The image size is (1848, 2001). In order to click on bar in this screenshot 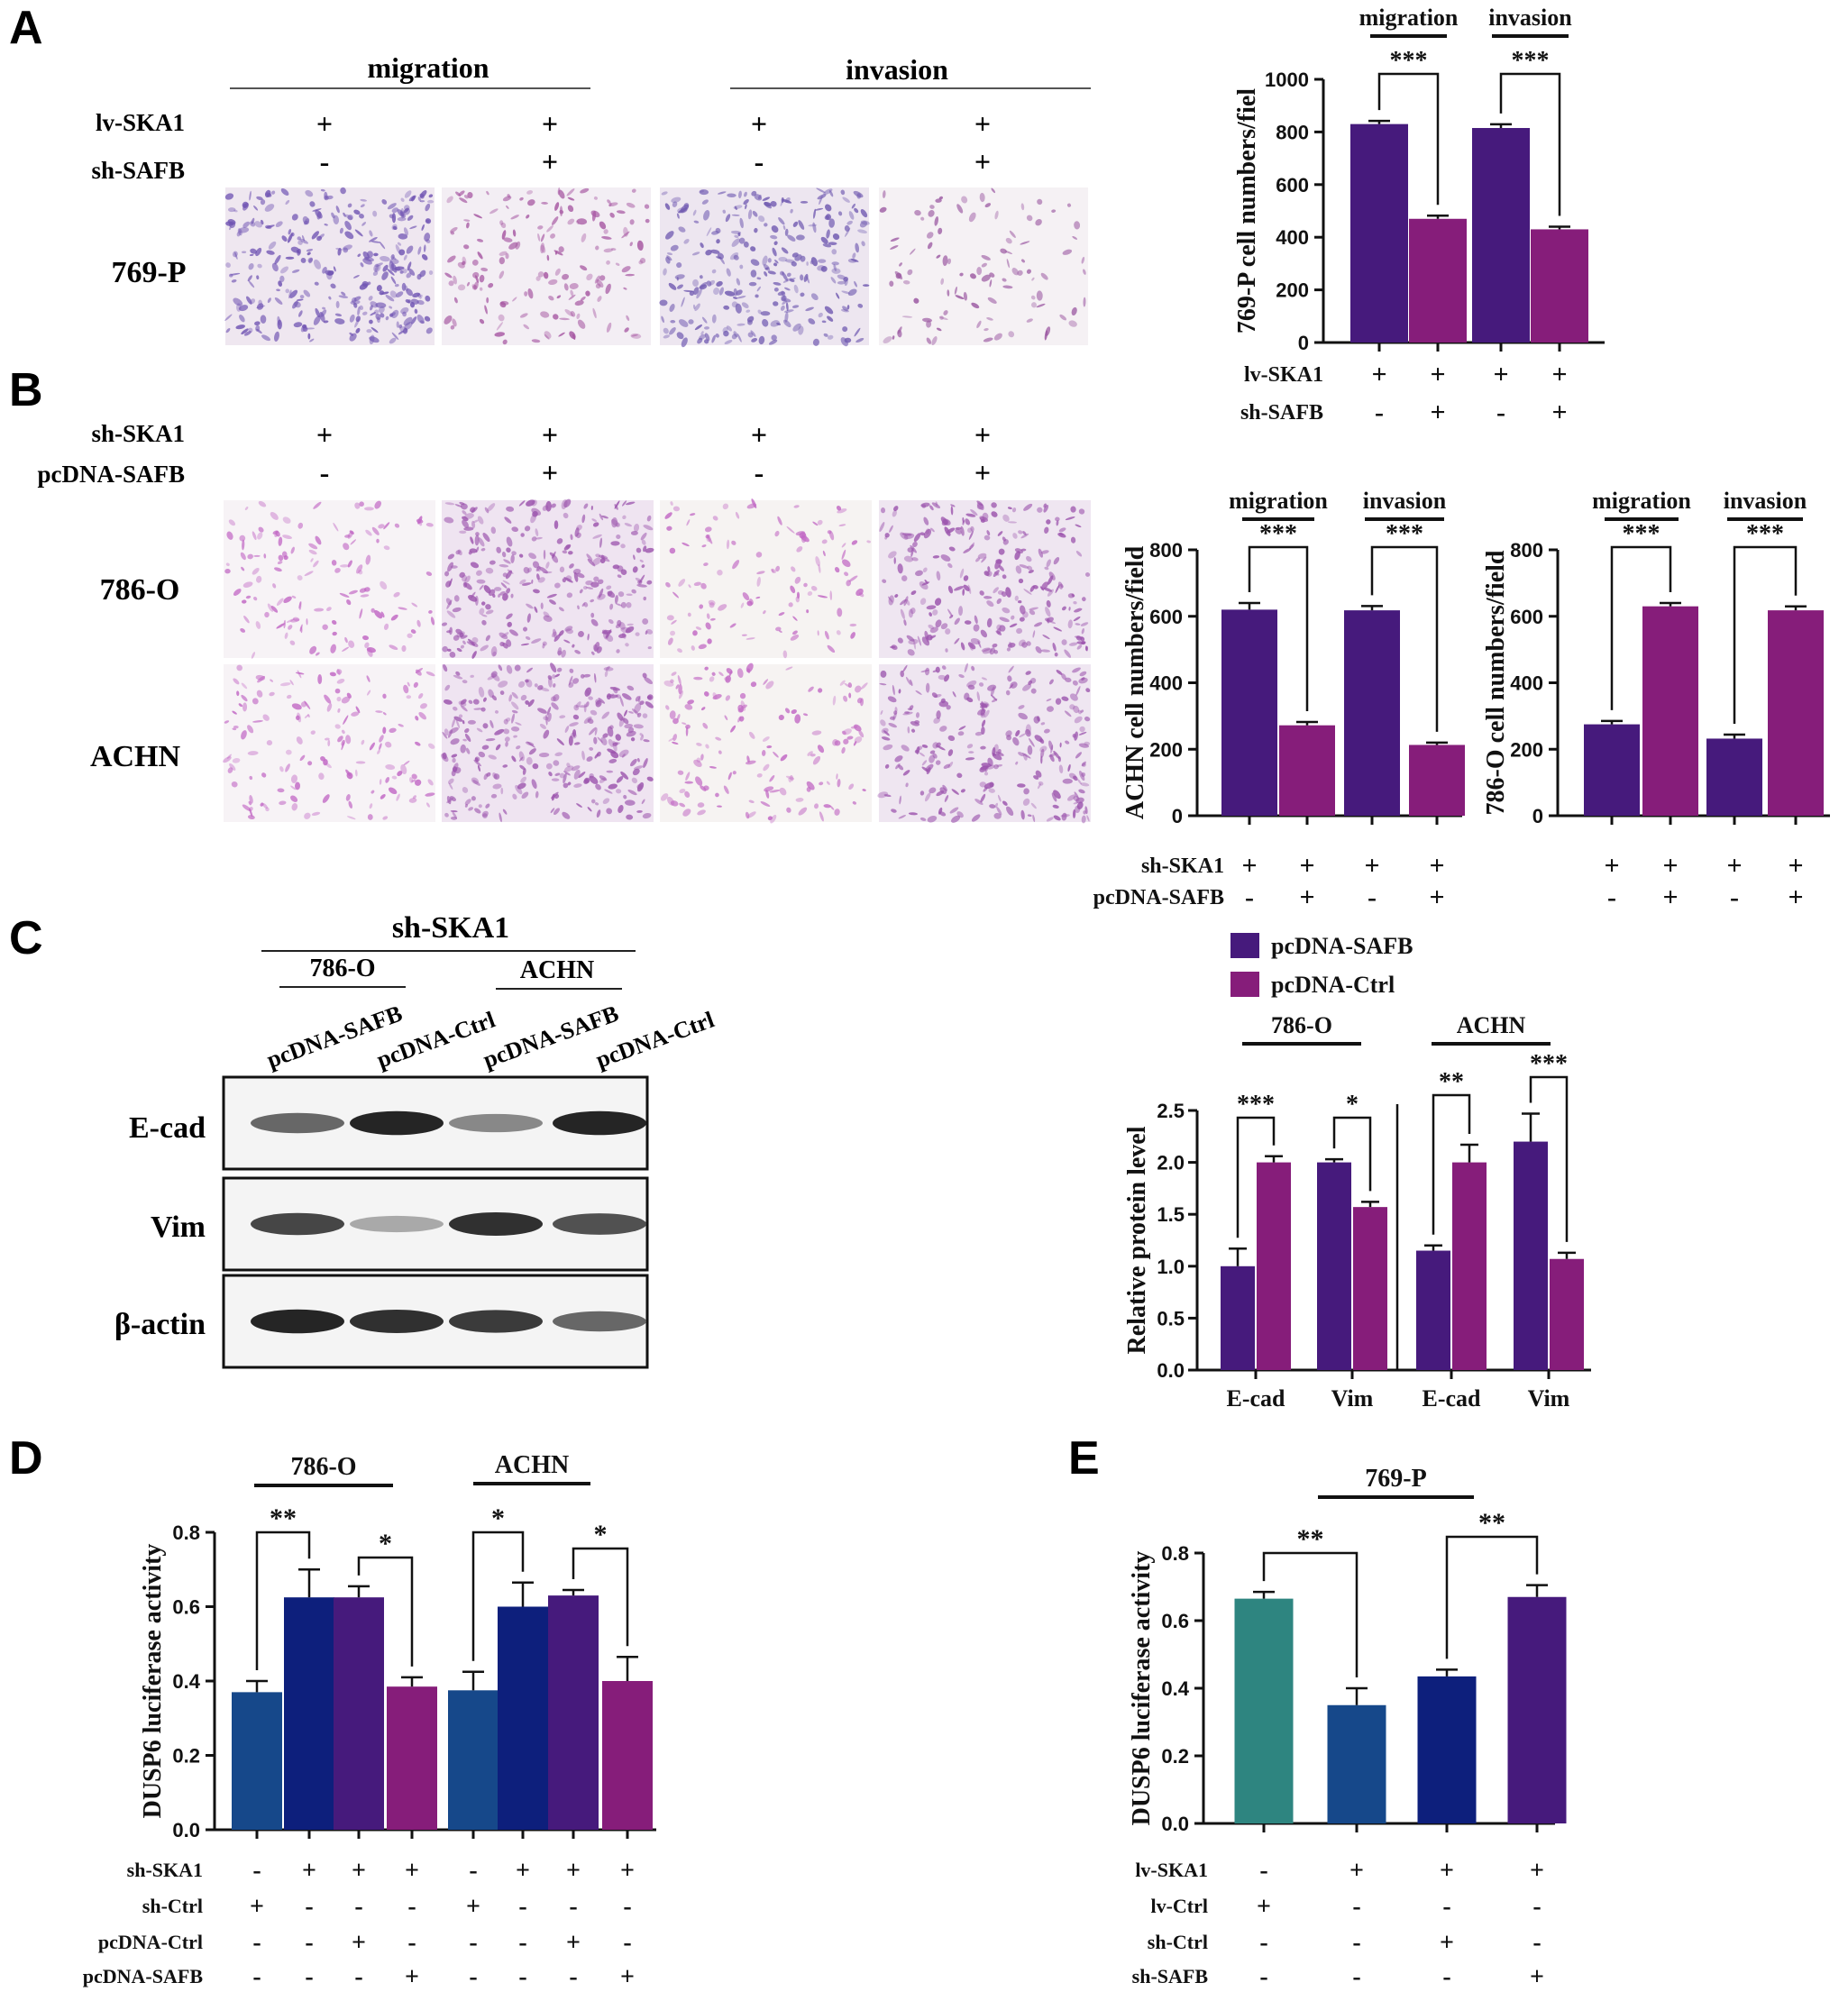, I will do `click(1438, 280)`.